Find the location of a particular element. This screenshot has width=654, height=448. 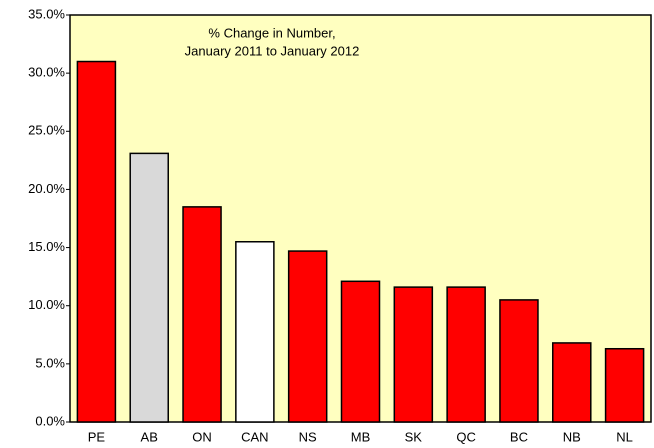

x-tick-label: CAN is located at coordinates (254, 436).